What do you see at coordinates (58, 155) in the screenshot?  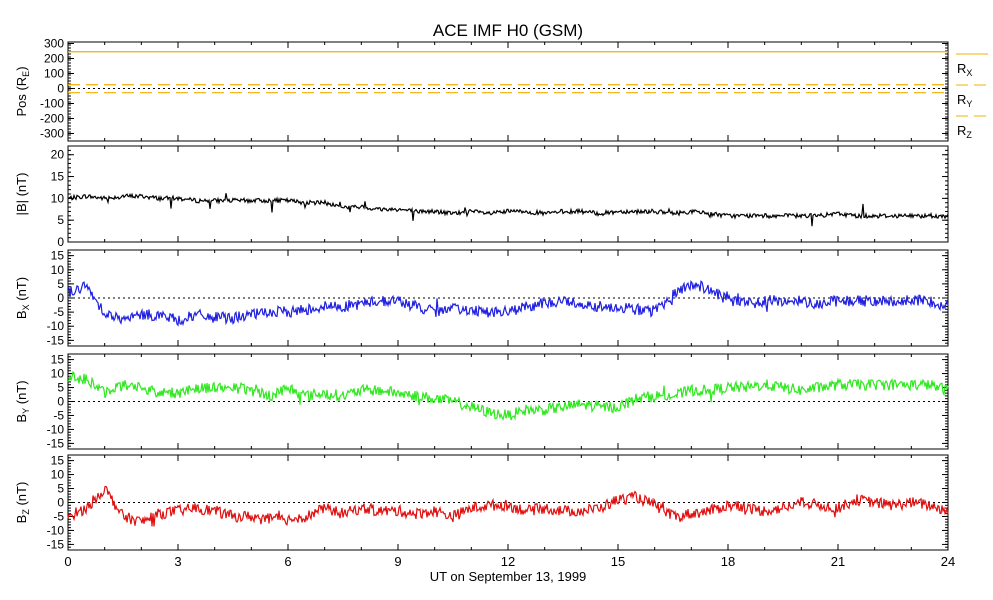 I see `y-tick-label: 20` at bounding box center [58, 155].